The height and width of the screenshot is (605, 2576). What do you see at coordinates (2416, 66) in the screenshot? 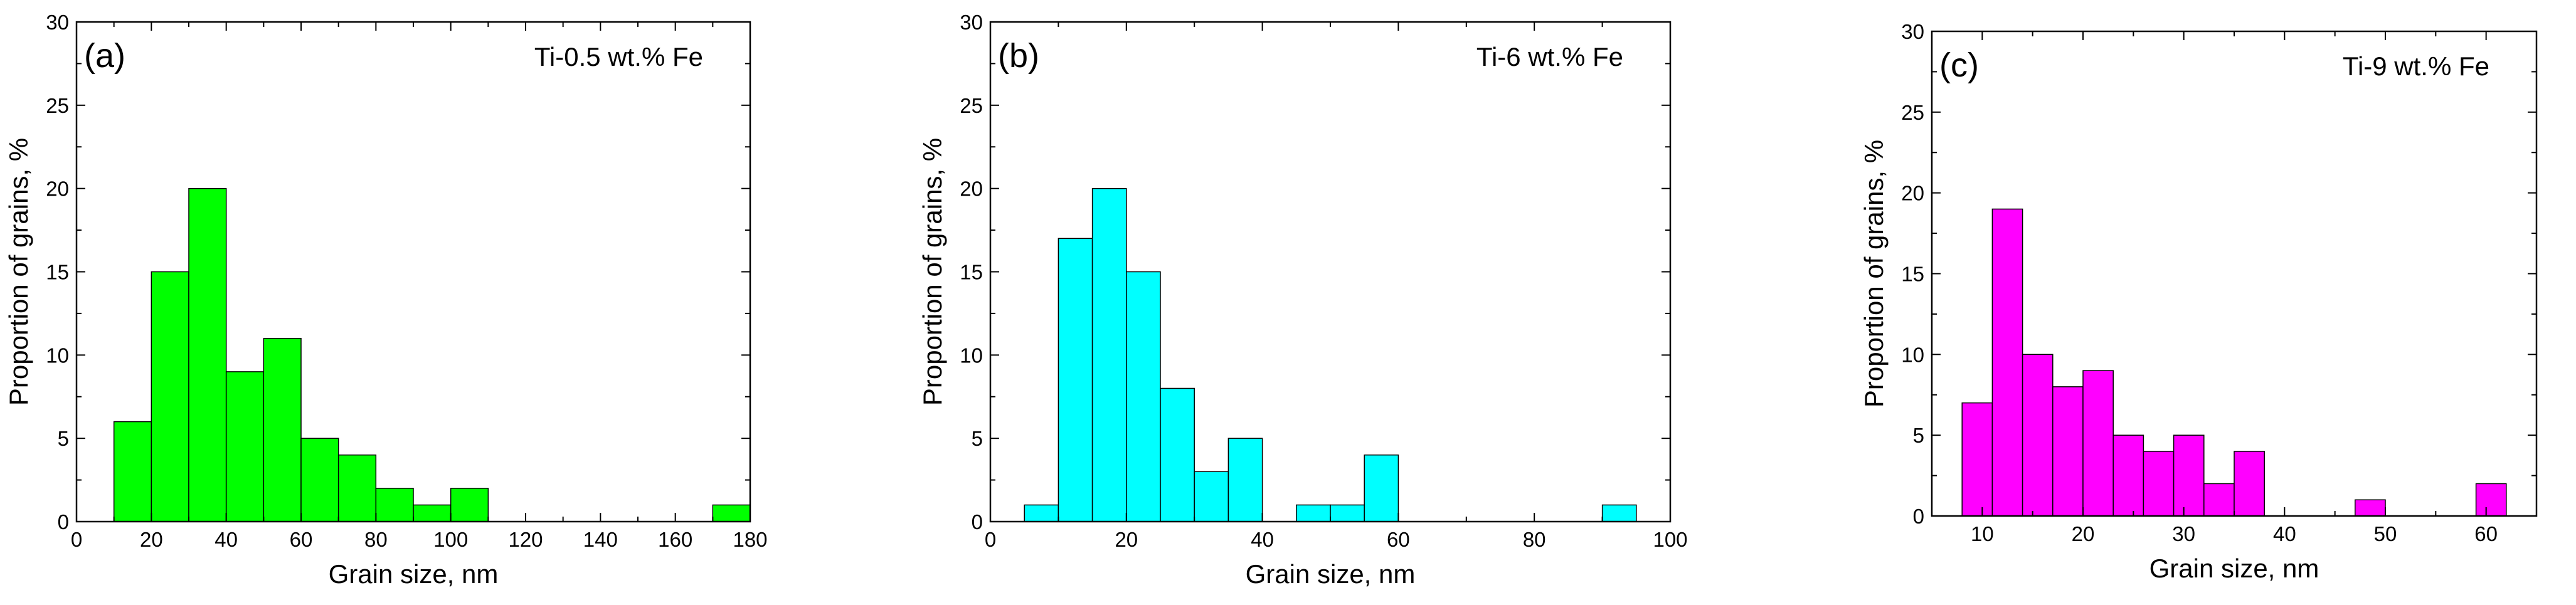
I see `composition-label: Ti-9 wt.% Fe` at bounding box center [2416, 66].